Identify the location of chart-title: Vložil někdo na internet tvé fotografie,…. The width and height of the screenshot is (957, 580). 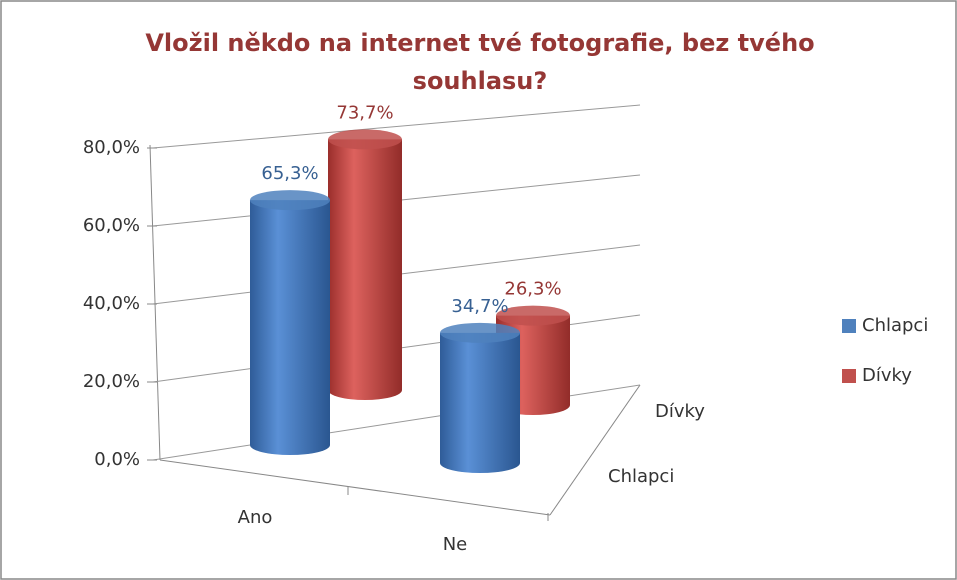
(480, 62).